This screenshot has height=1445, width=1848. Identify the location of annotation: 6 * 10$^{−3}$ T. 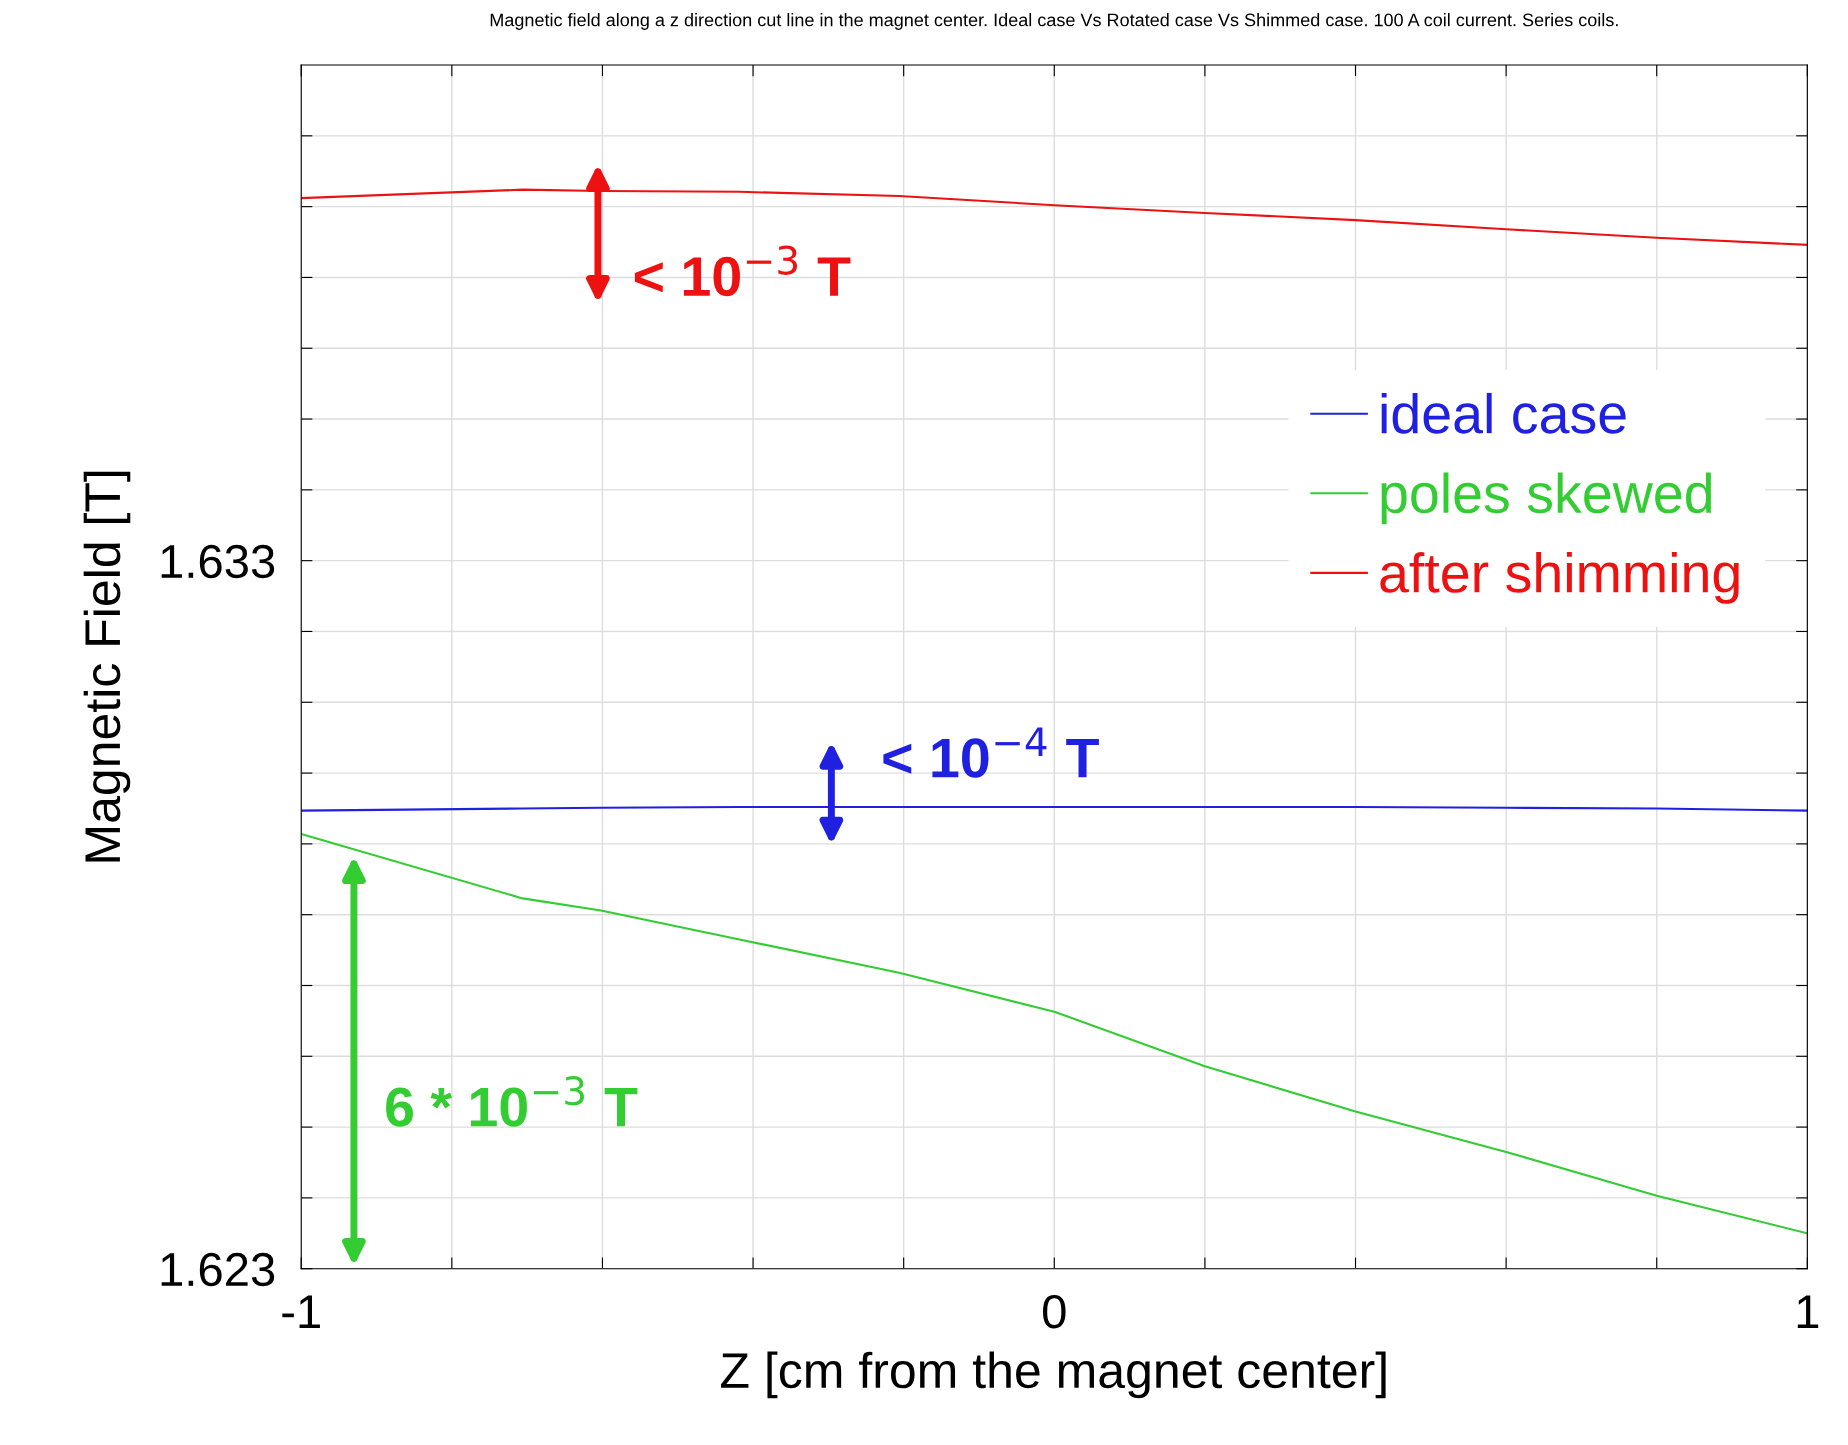
(512, 1101).